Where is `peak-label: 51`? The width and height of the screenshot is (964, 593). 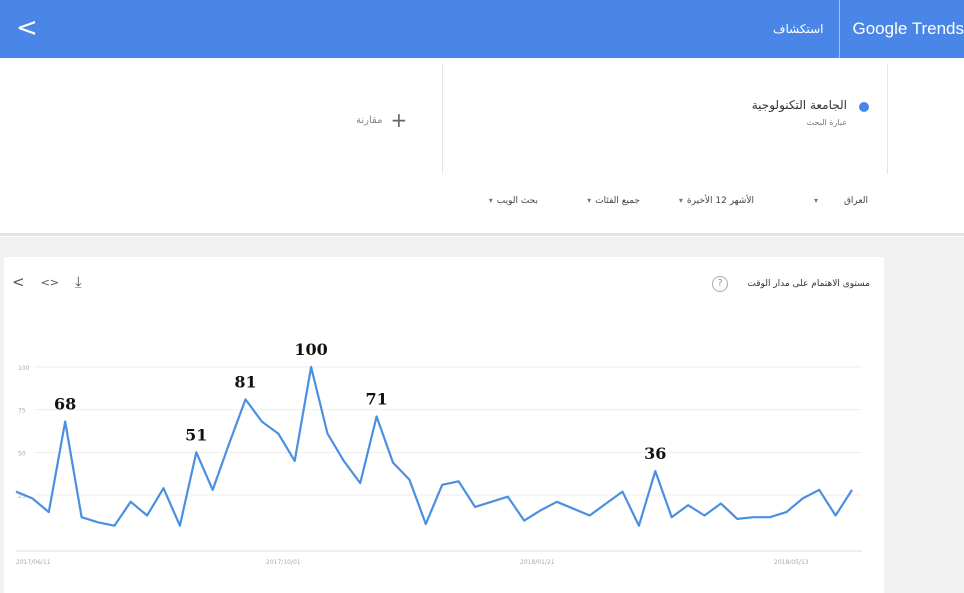
peak-label: 51 is located at coordinates (196, 434).